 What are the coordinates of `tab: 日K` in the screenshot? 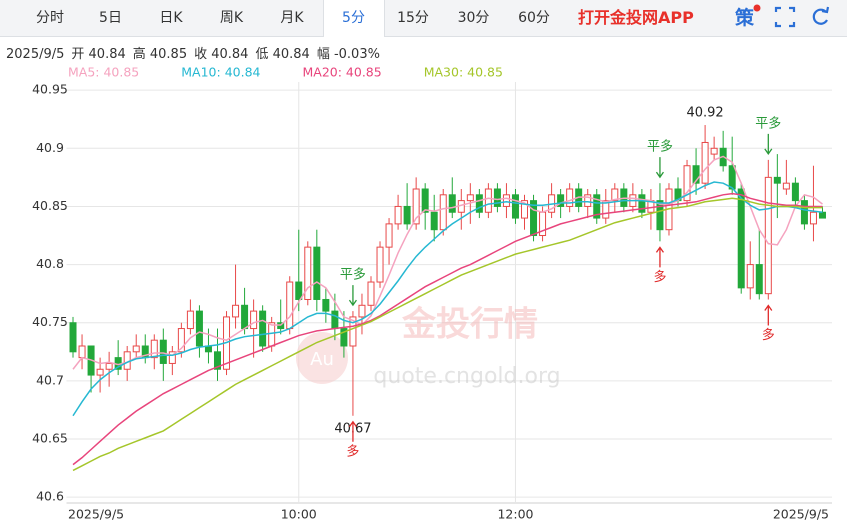 It's located at (171, 18).